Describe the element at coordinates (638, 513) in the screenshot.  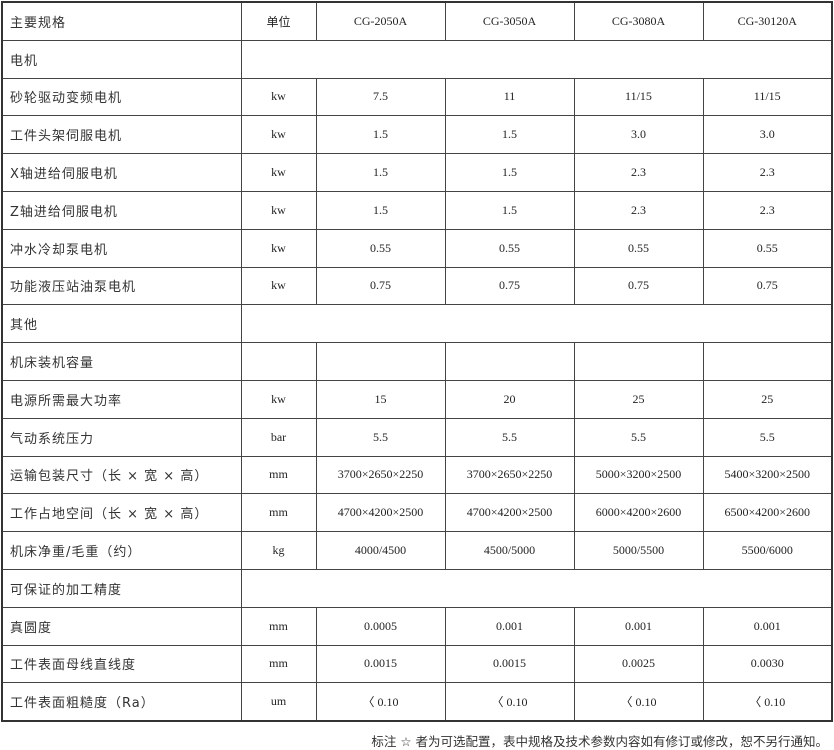
I see `row-value: 6000×4200×2600` at that location.